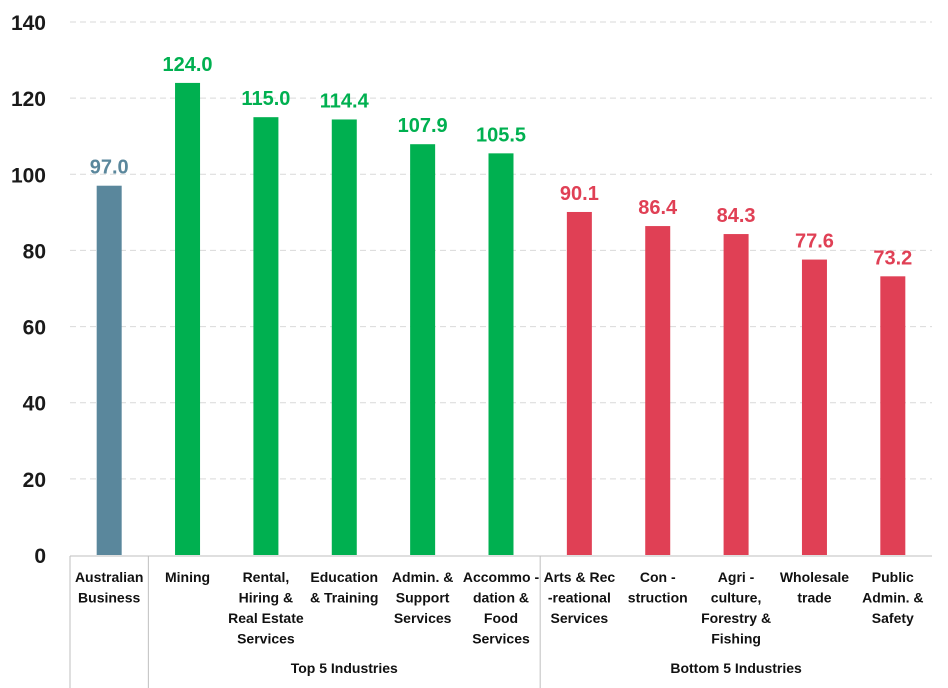 This screenshot has width=948, height=688. What do you see at coordinates (344, 668) in the screenshot?
I see `group-label: Top 5 Industries` at bounding box center [344, 668].